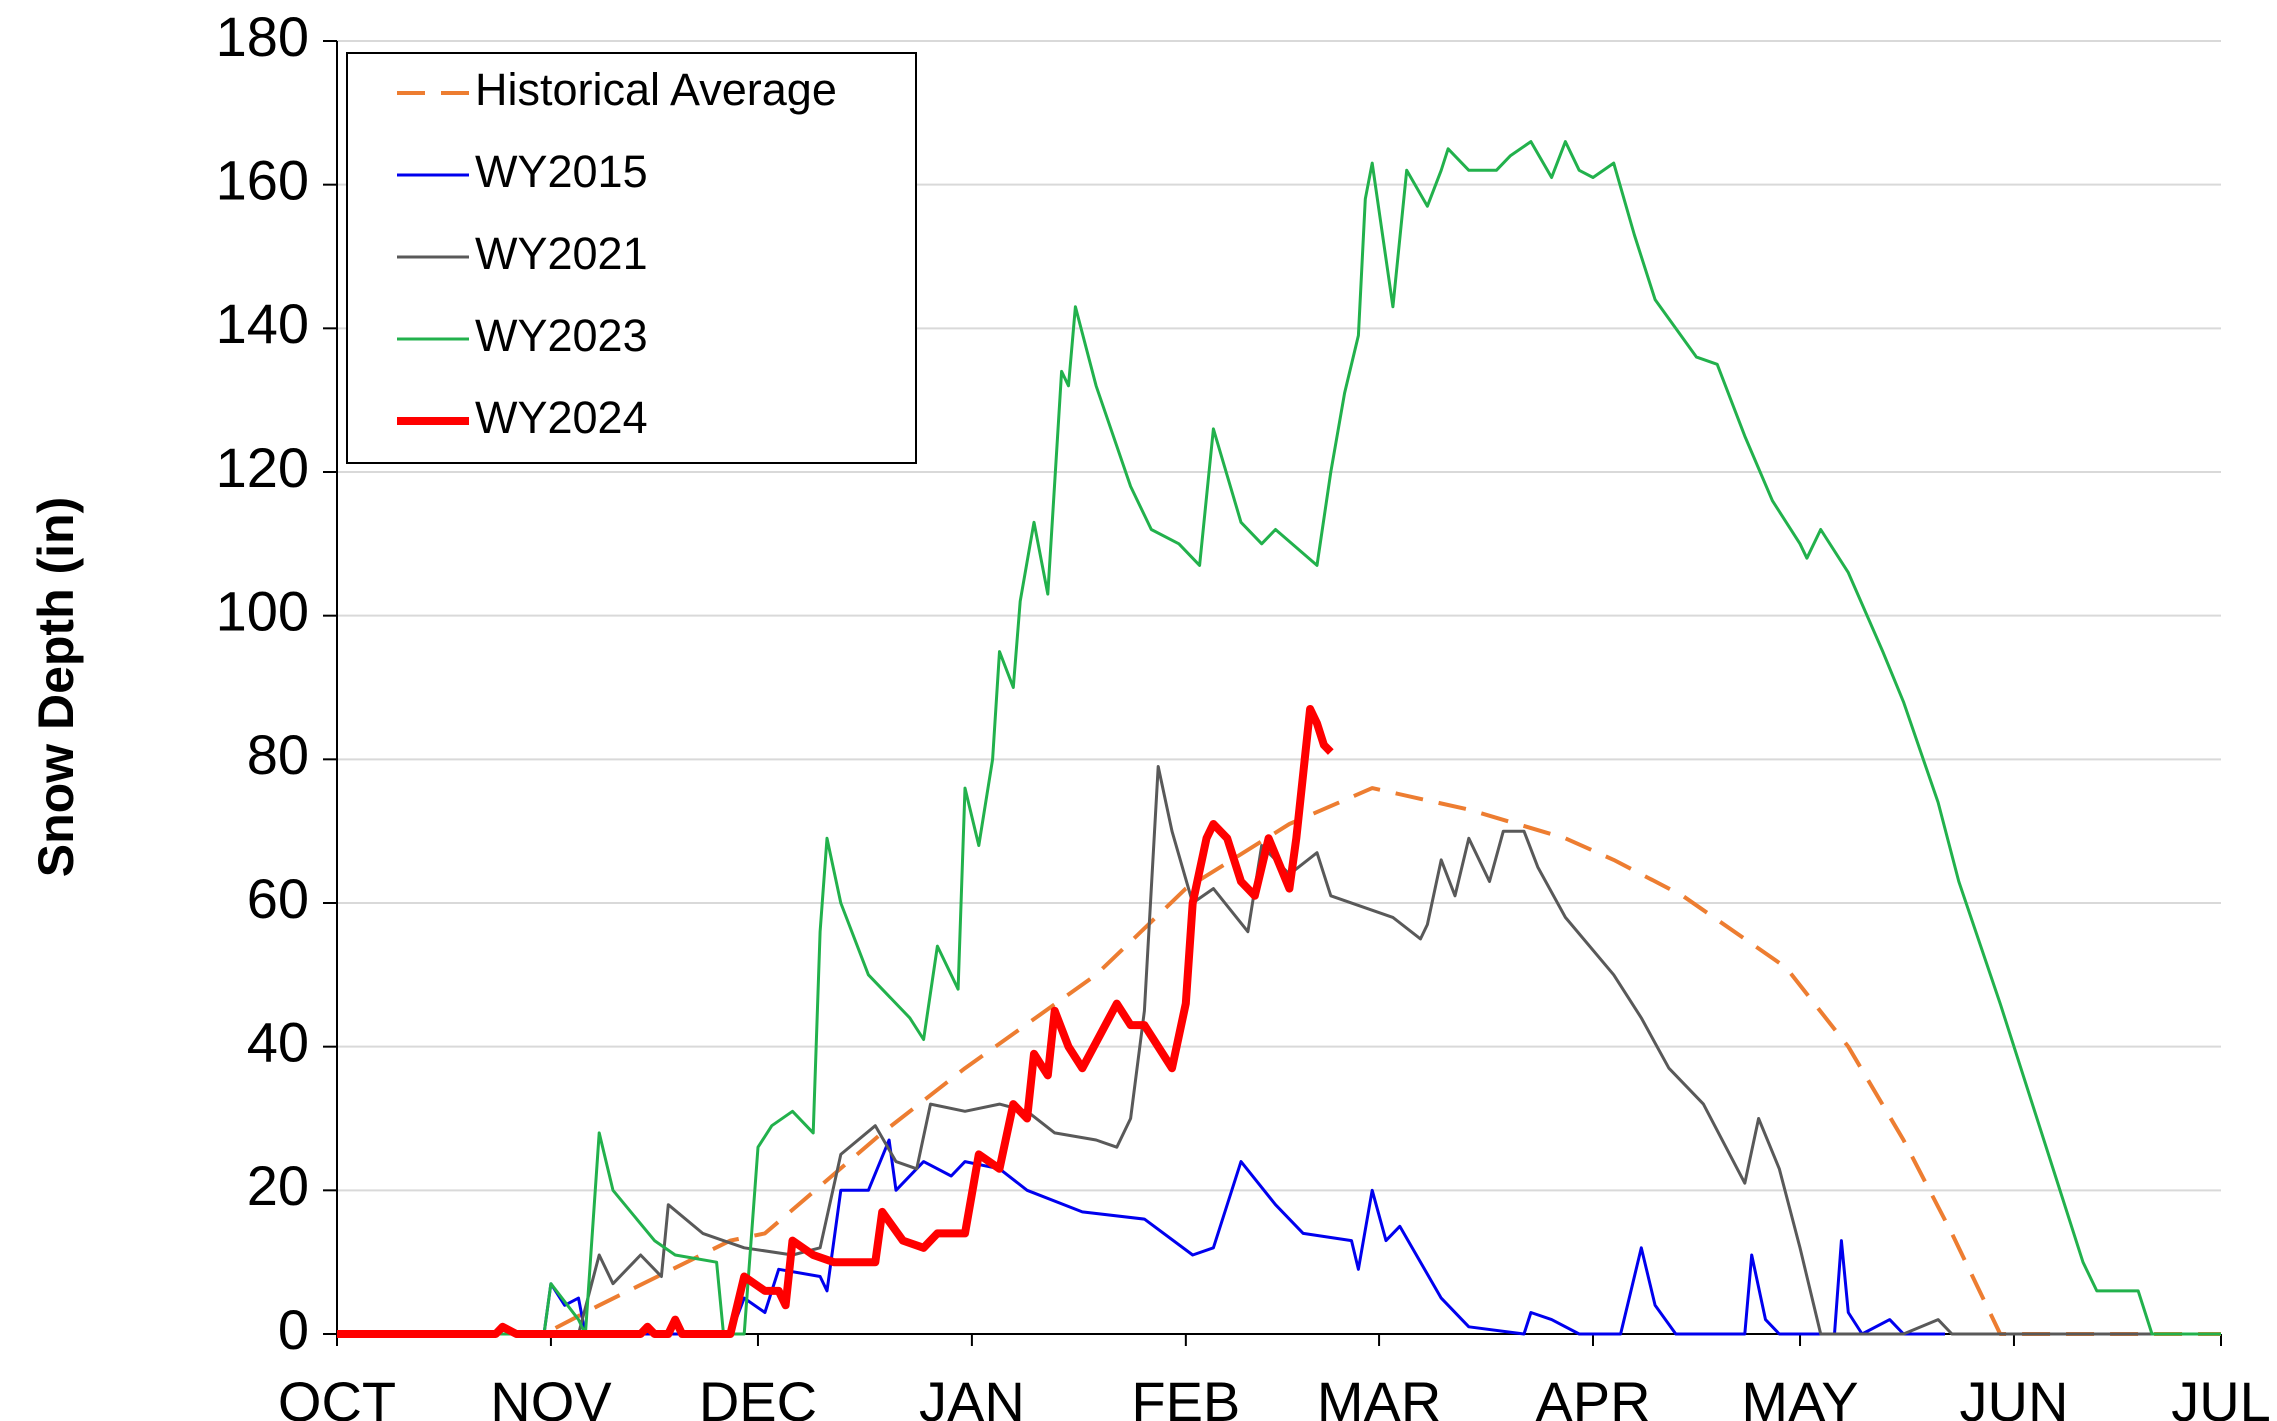 The image size is (2277, 1421). Describe the element at coordinates (262, 36) in the screenshot. I see `y-tick-label: 180` at that location.